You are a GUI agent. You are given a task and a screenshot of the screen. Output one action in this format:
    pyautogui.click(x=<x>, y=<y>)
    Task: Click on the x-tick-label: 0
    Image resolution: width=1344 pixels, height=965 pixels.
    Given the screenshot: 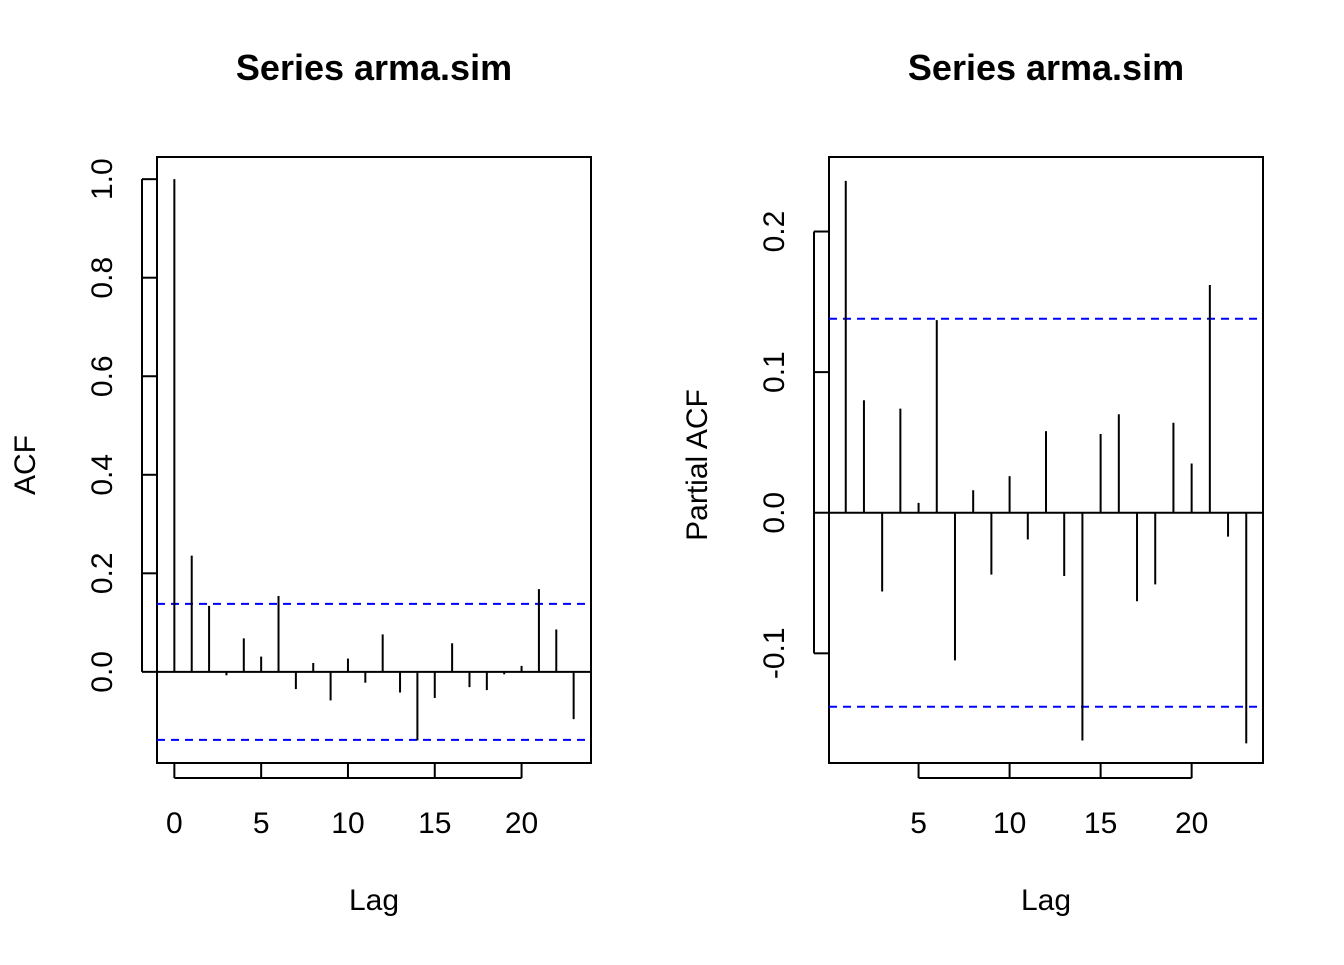 What is the action you would take?
    pyautogui.click(x=174, y=823)
    